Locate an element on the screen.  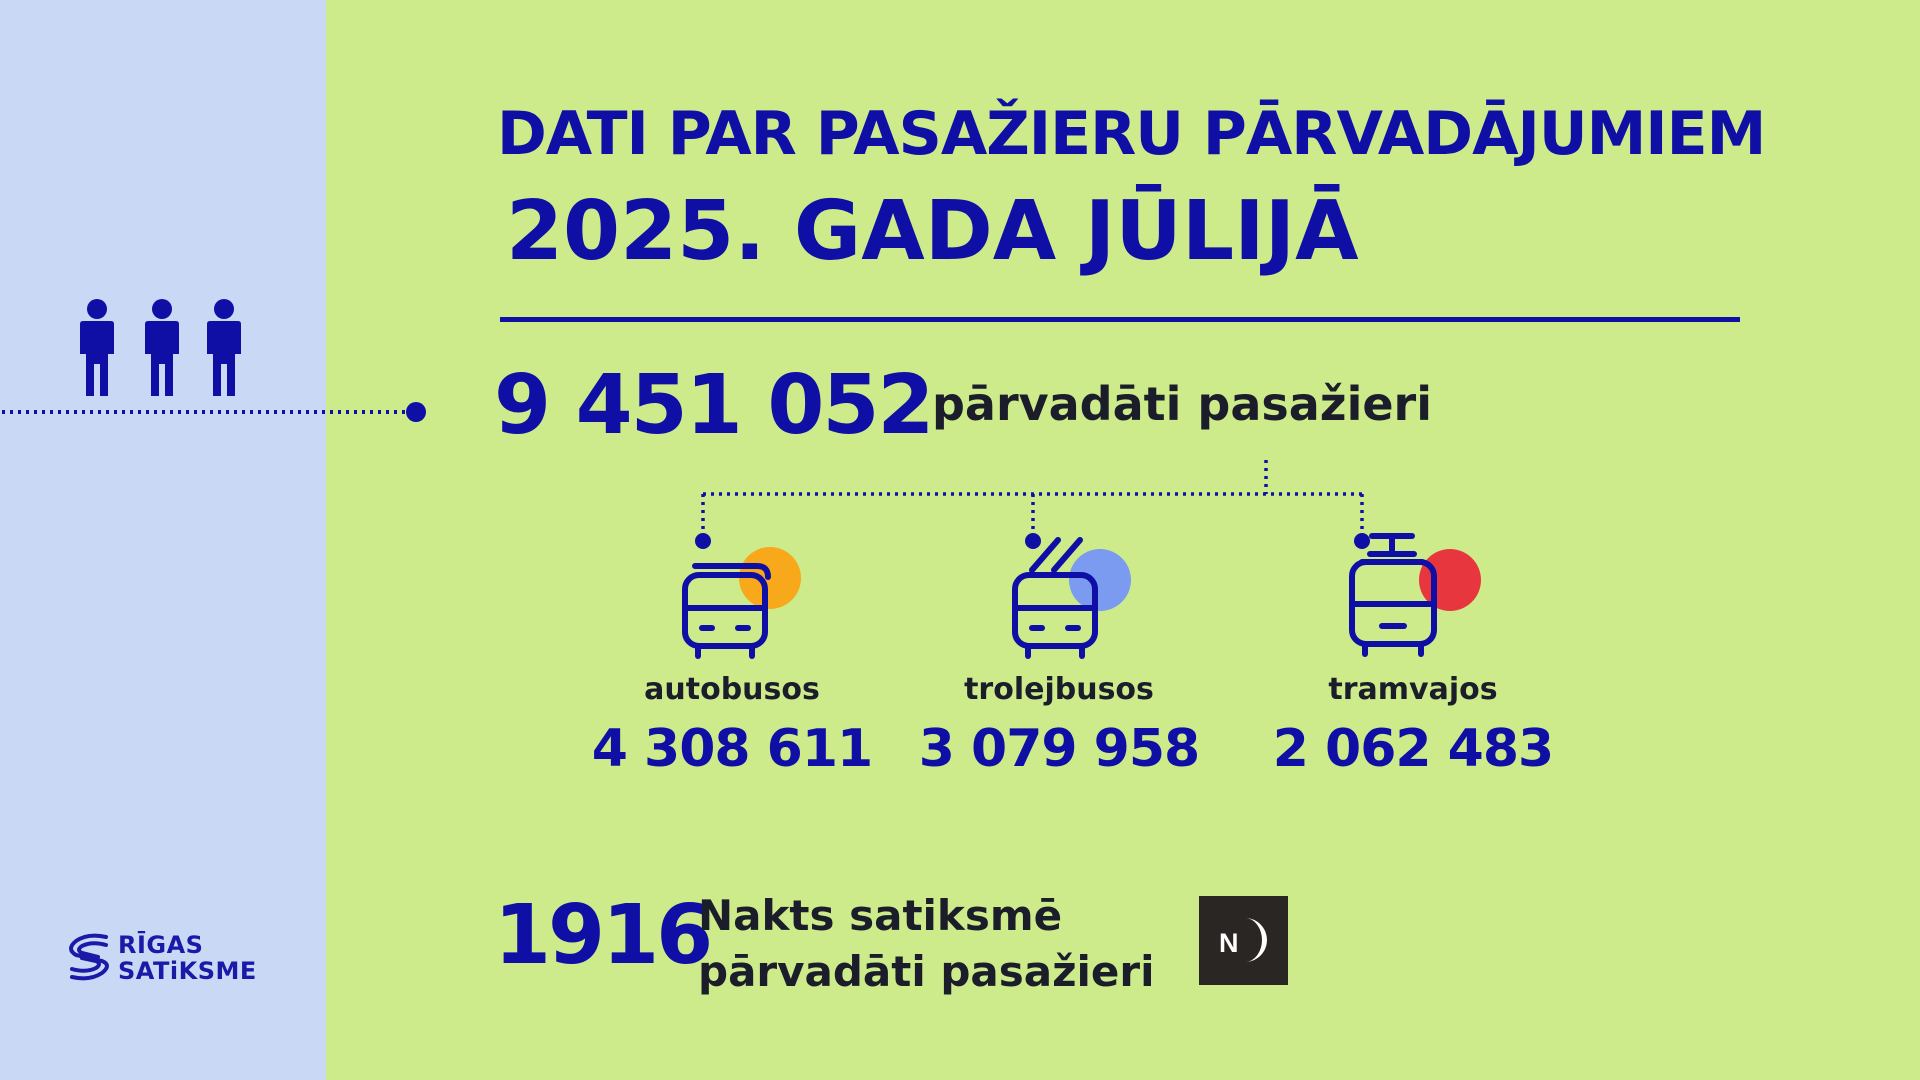
vehicle-bus-label: autobusos is located at coordinates (732, 689).